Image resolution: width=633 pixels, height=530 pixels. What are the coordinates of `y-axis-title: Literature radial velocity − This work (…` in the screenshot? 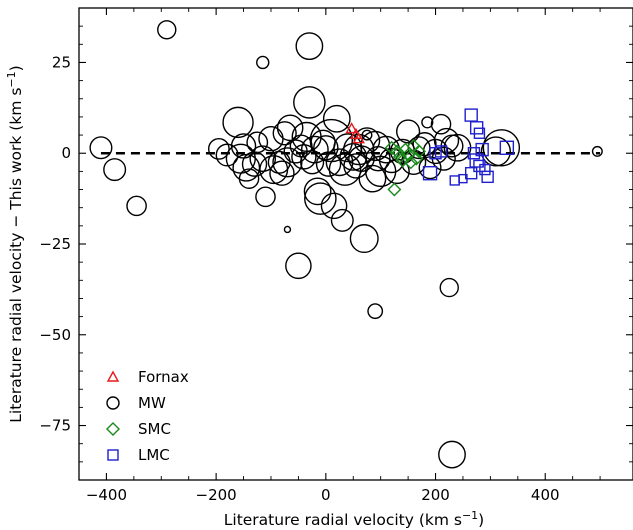 It's located at (15, 243).